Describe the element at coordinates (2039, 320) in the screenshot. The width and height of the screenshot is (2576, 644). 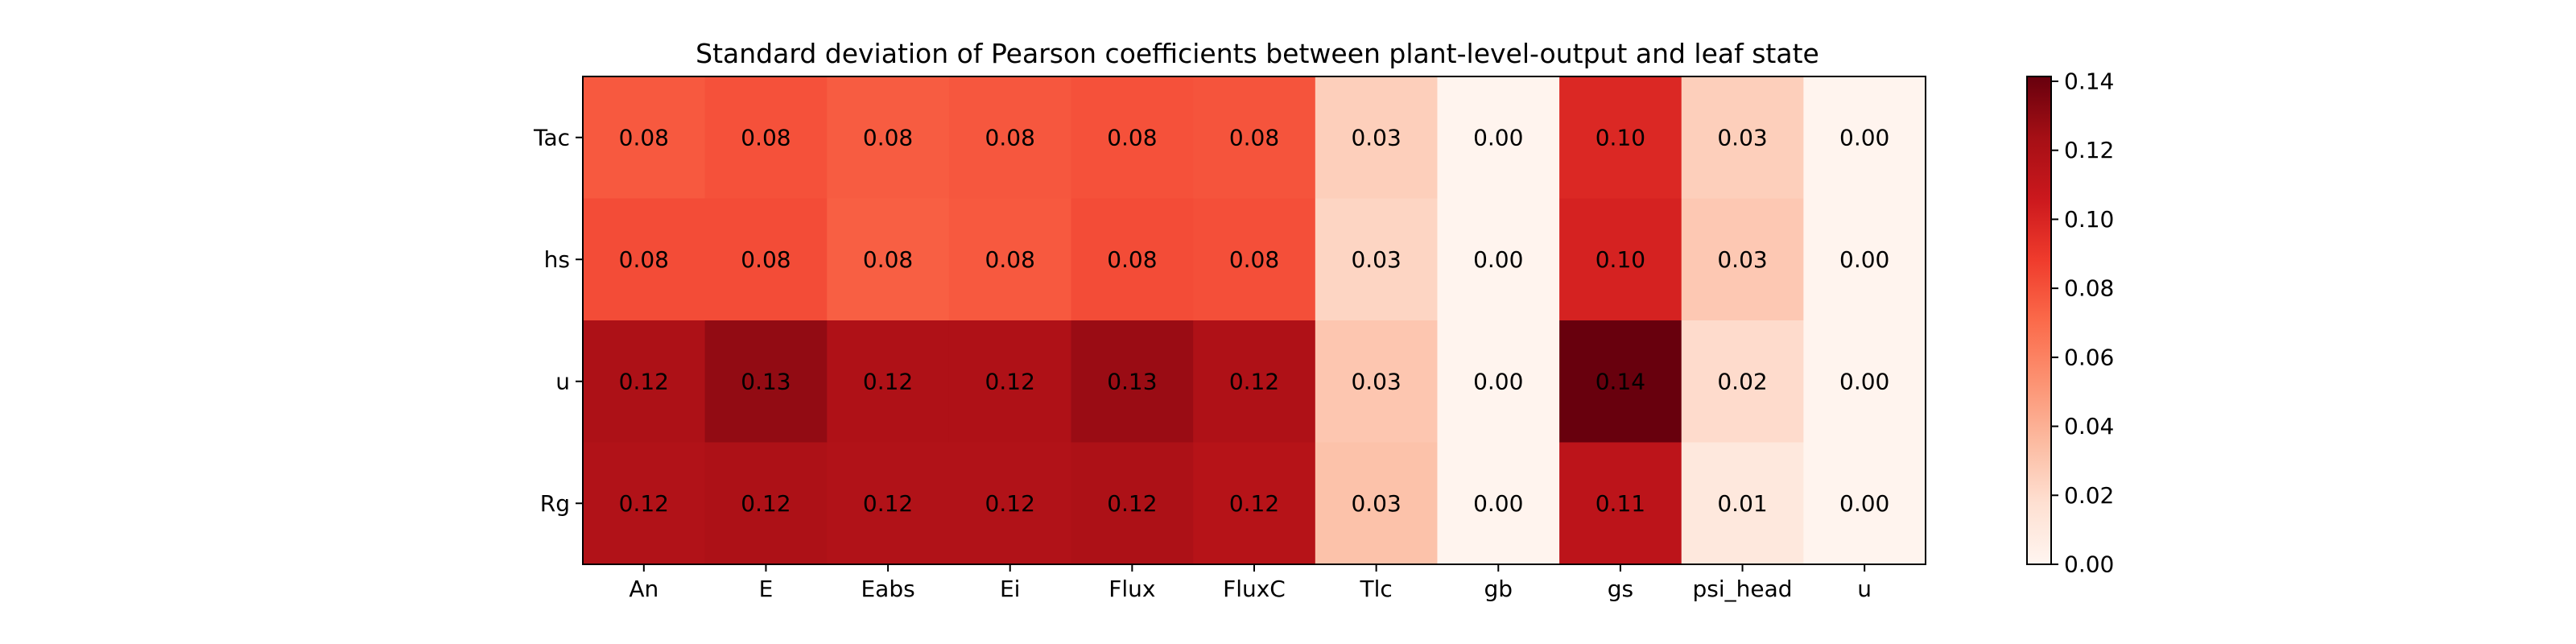
I see `colorbar` at that location.